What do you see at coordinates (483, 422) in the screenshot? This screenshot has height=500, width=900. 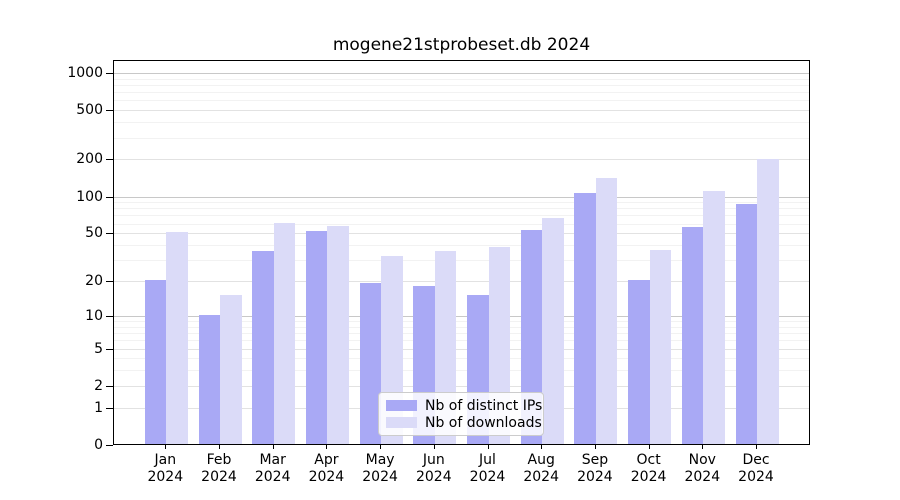 I see `legend-label-downloads: Nb of downloads` at bounding box center [483, 422].